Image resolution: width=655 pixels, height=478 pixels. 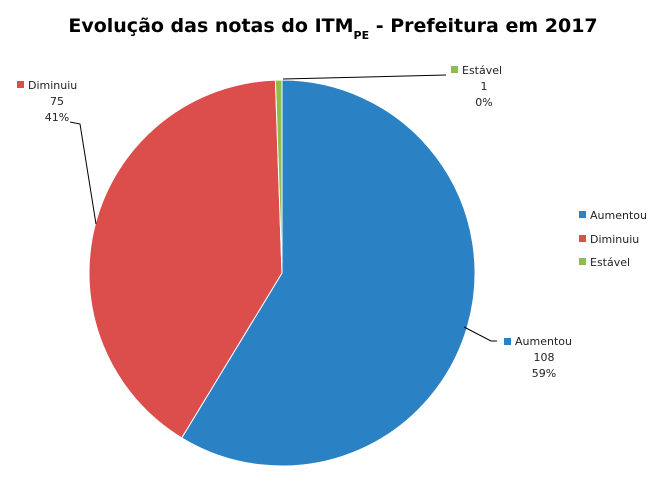 I want to click on legend-swatch-estavel, so click(x=582, y=261).